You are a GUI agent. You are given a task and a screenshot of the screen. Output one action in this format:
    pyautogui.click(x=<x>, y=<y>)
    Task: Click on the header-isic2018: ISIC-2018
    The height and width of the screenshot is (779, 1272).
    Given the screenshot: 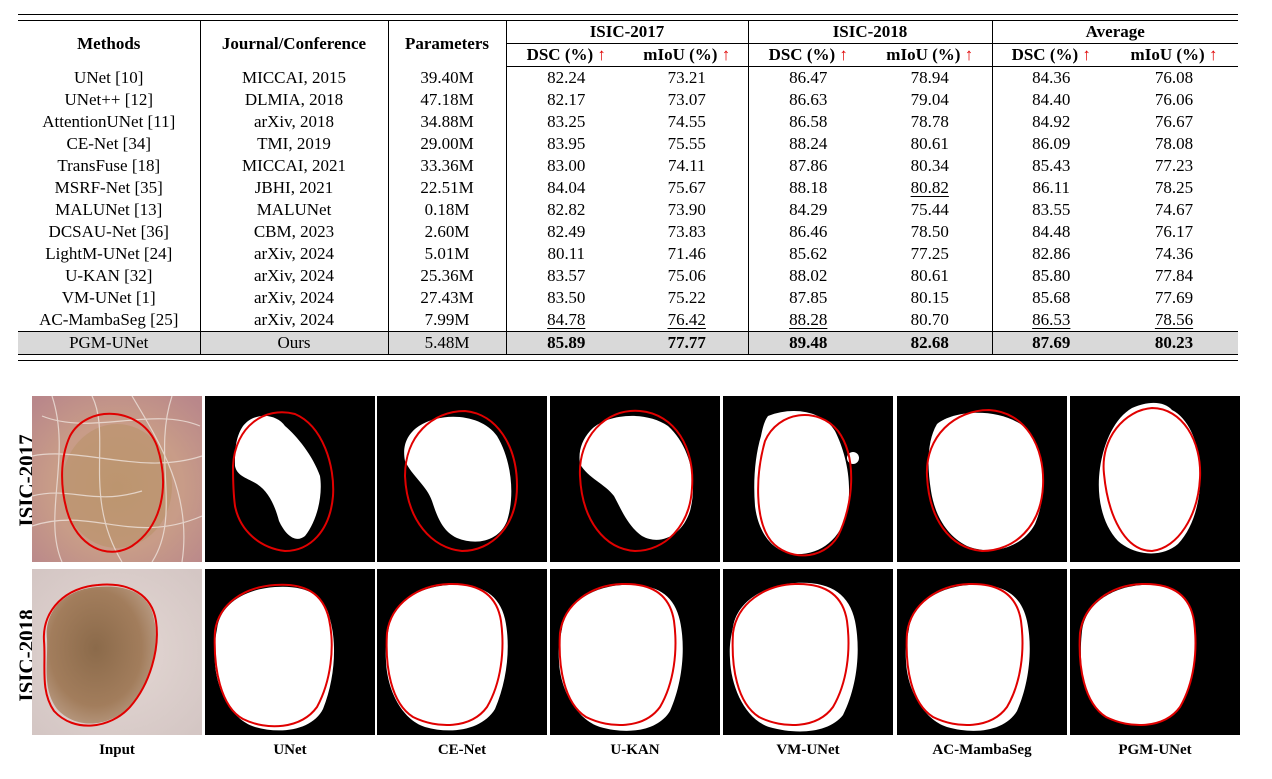 What is the action you would take?
    pyautogui.click(x=870, y=32)
    